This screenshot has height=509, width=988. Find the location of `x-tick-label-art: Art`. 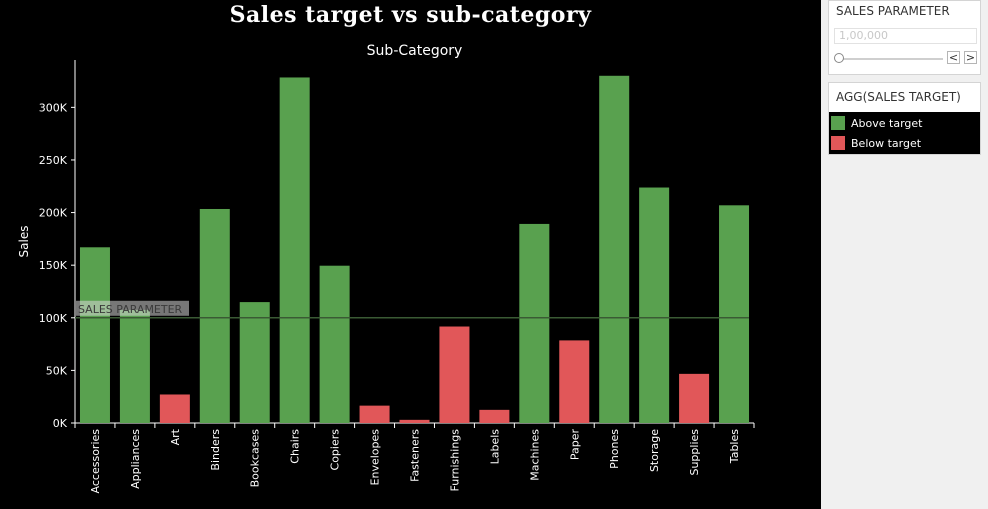

x-tick-label-art: Art is located at coordinates (175, 436).